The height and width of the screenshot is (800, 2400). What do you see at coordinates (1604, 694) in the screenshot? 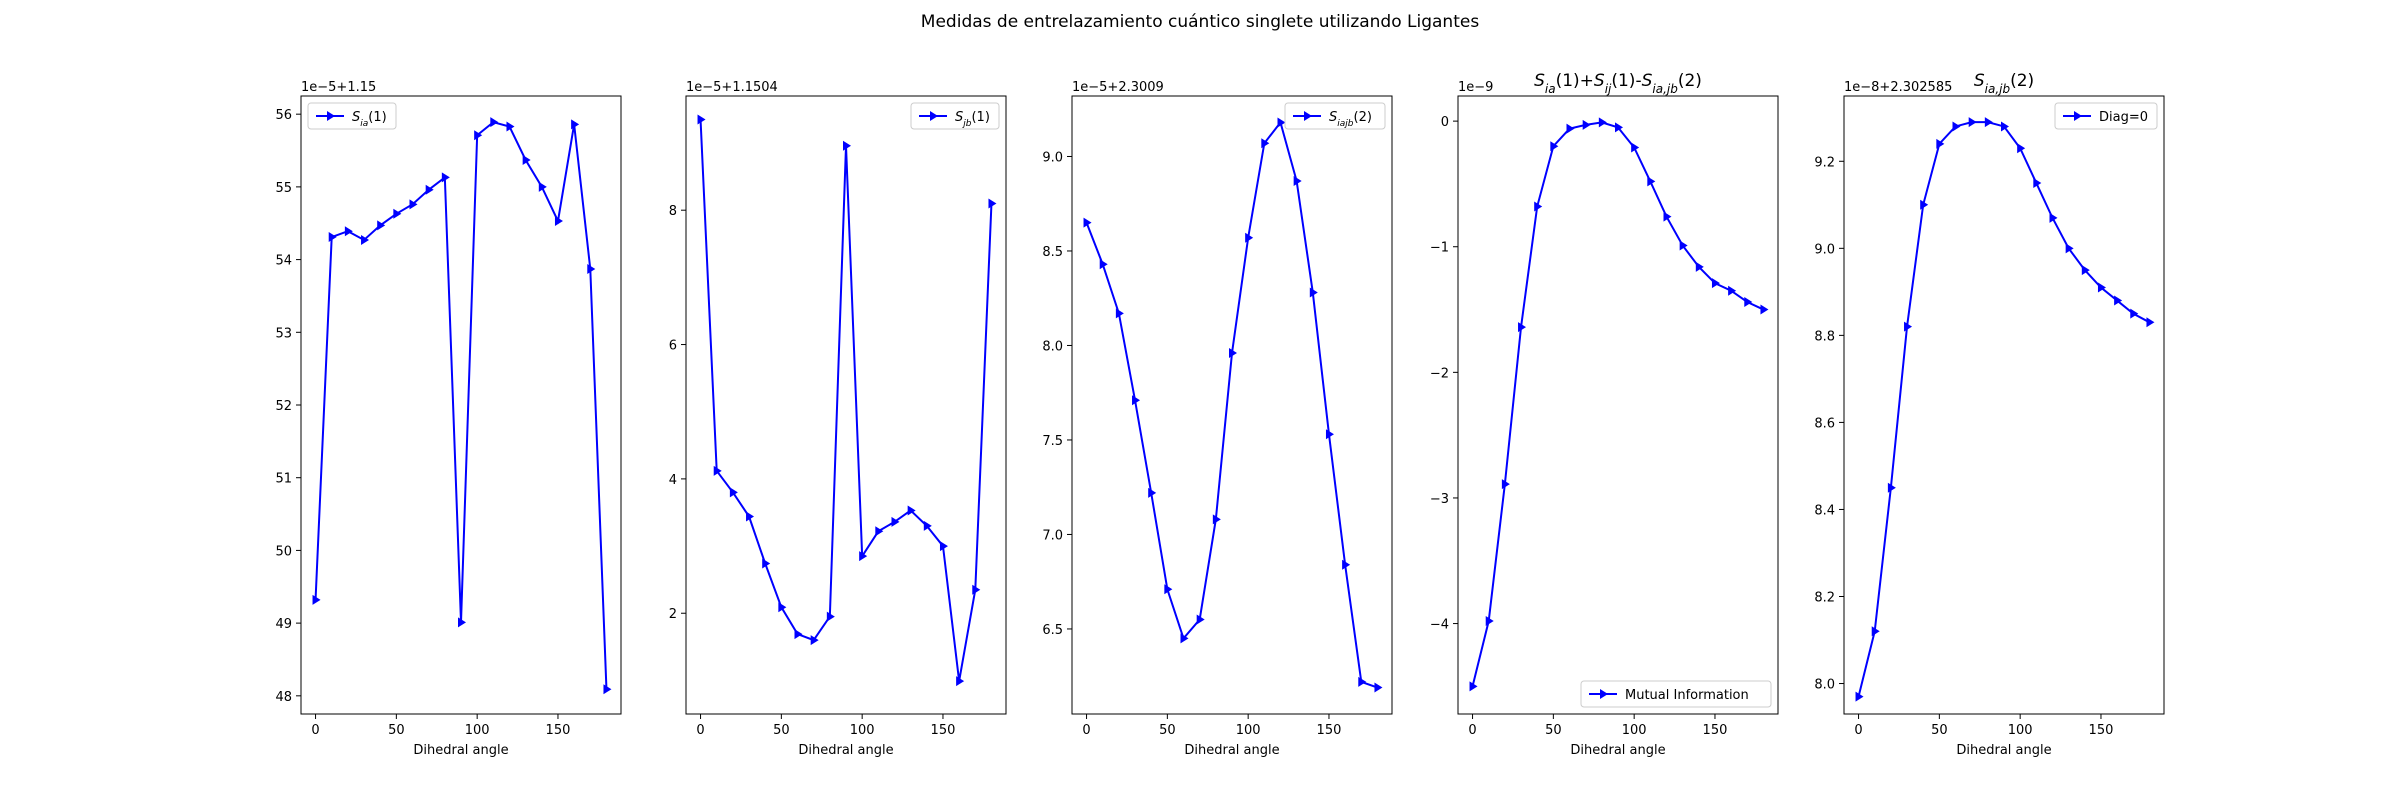
I see `legend-marker` at bounding box center [1604, 694].